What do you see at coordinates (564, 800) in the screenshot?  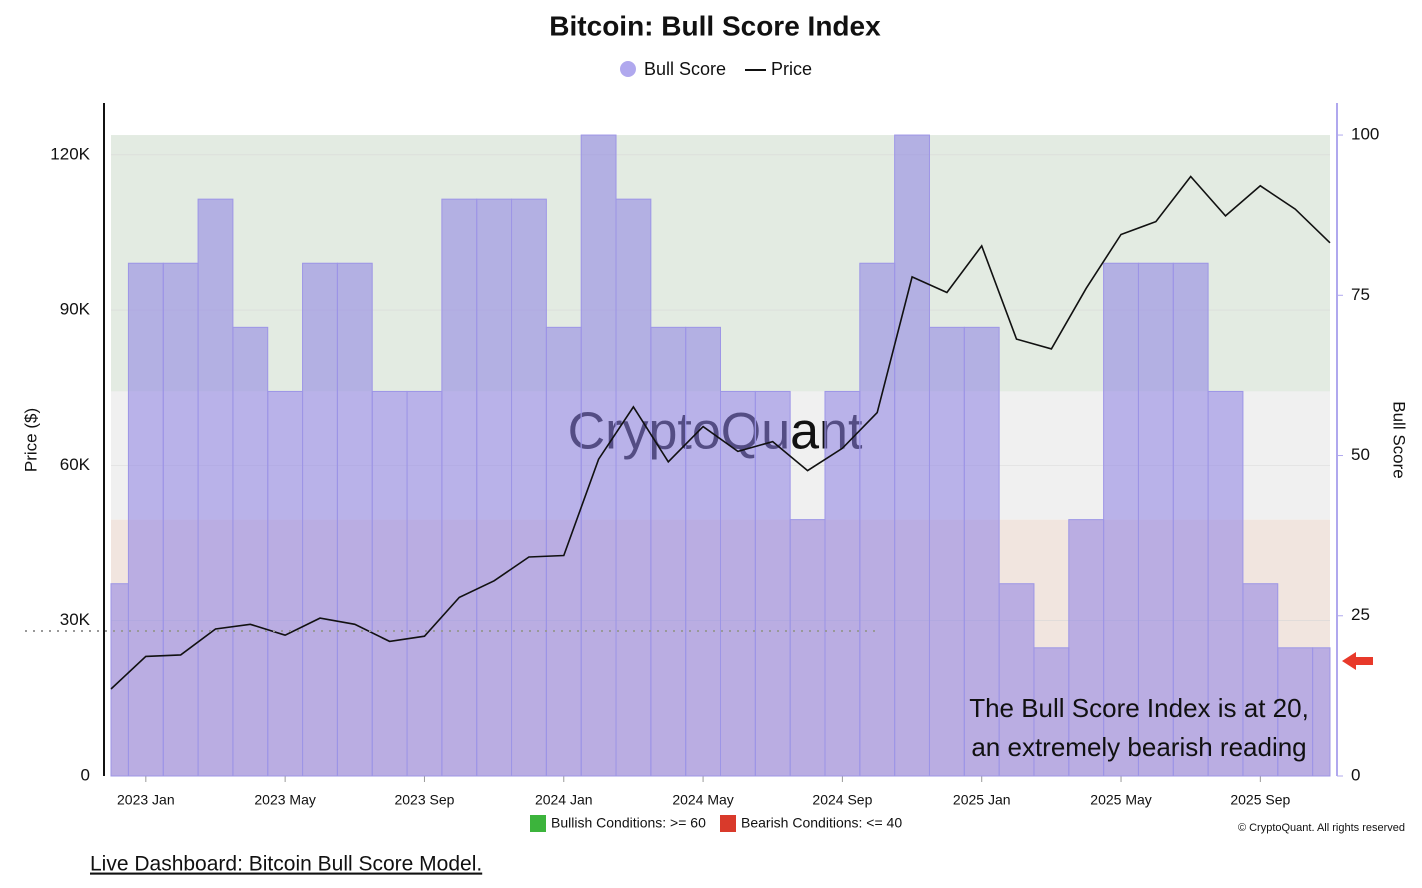 I see `x-tick-label: 2024 Jan` at bounding box center [564, 800].